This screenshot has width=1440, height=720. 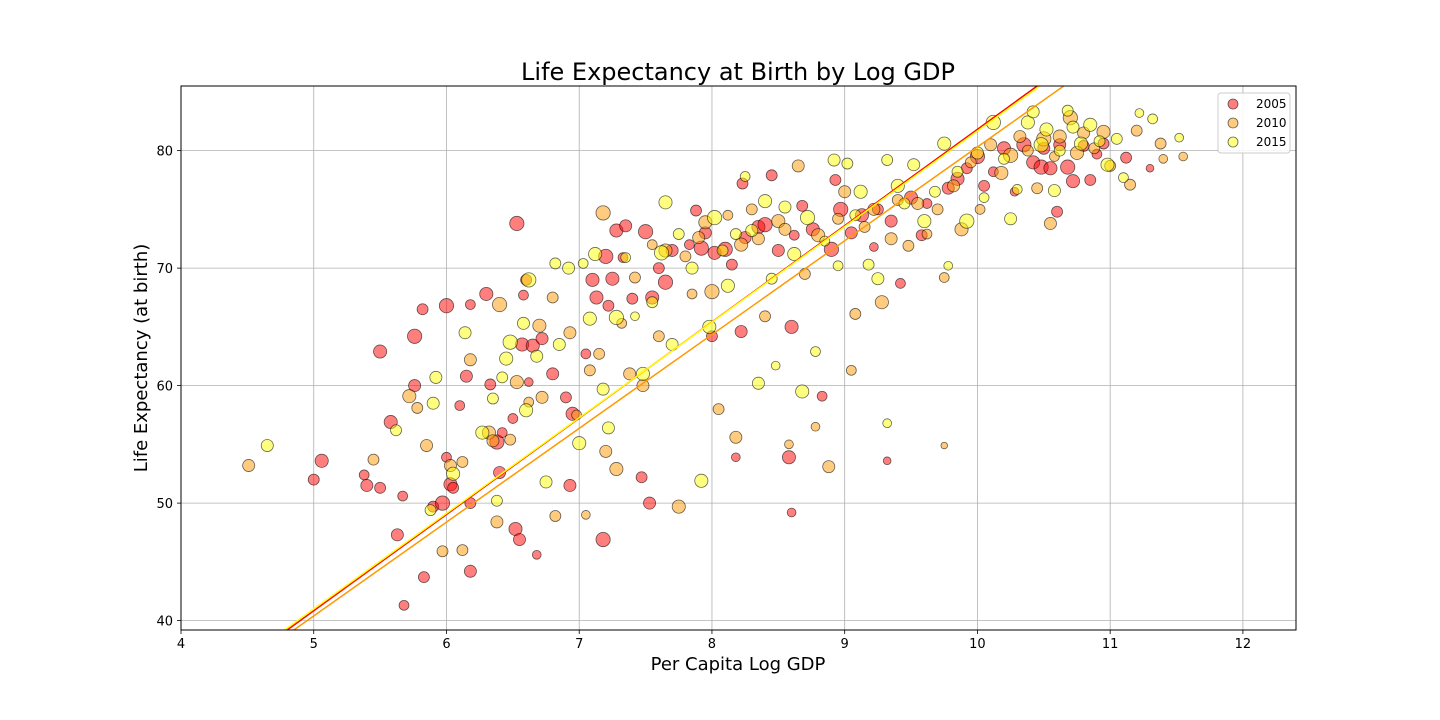 What do you see at coordinates (738, 664) in the screenshot?
I see `x-axis-title: Per Capita Log GDP` at bounding box center [738, 664].